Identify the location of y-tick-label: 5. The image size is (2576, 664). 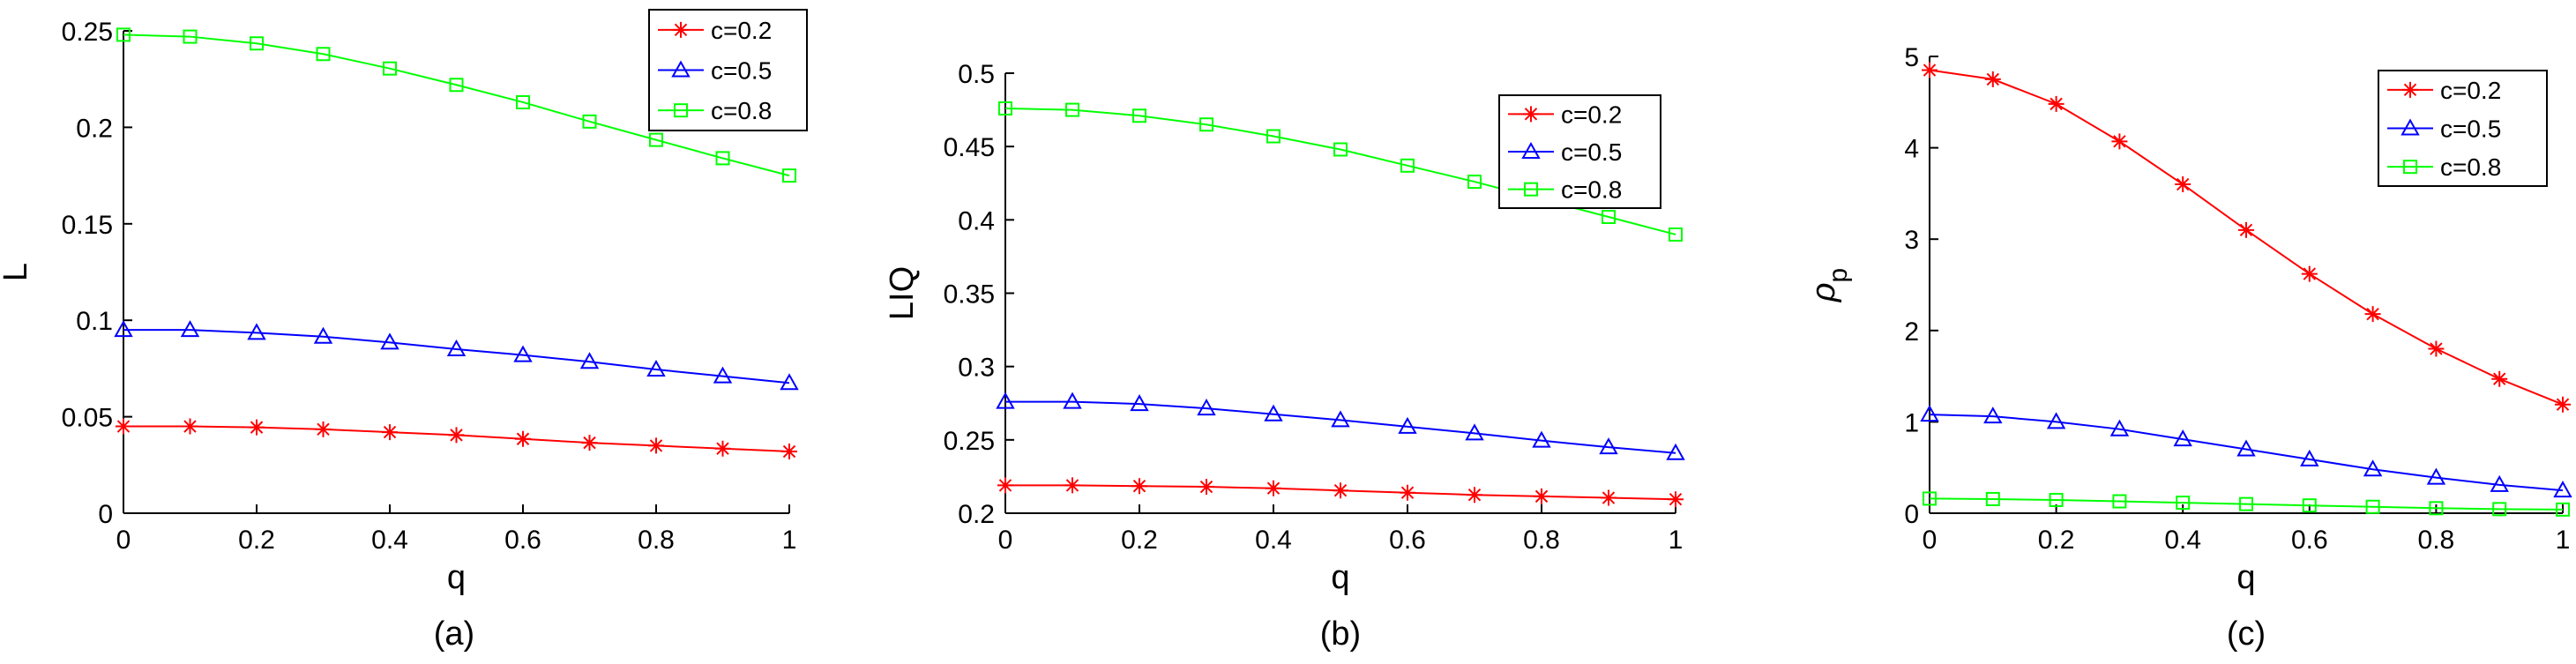
(1911, 57).